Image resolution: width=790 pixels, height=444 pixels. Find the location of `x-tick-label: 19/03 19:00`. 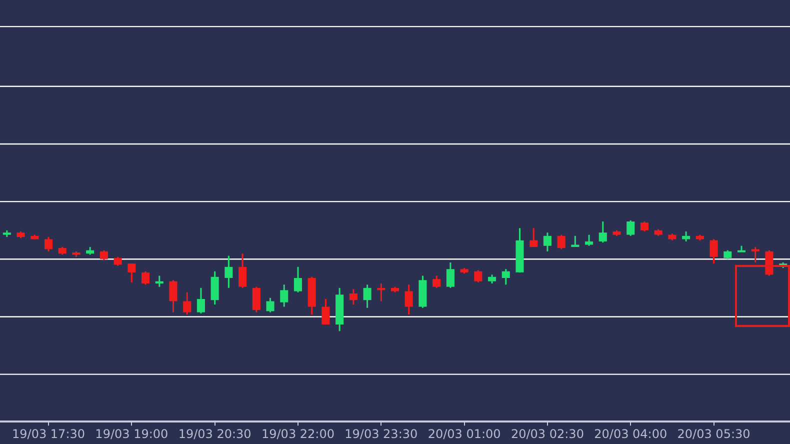

x-tick-label: 19/03 19:00 is located at coordinates (131, 433).